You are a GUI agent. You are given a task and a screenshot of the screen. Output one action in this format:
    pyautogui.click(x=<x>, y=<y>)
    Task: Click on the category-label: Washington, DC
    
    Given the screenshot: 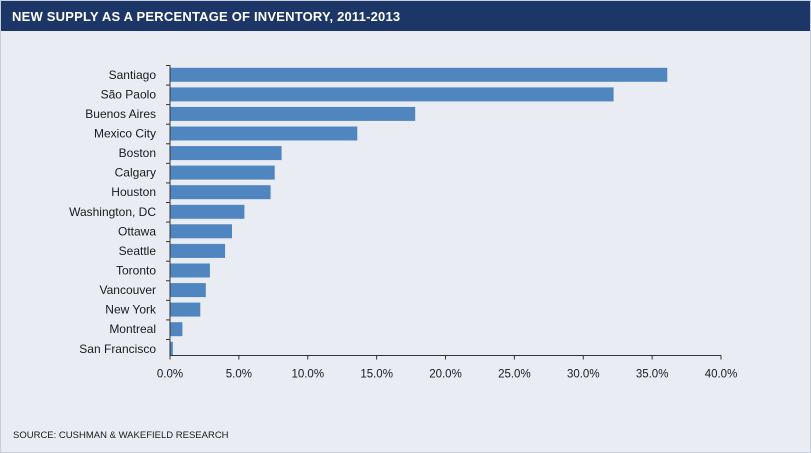 What is the action you would take?
    pyautogui.click(x=112, y=212)
    